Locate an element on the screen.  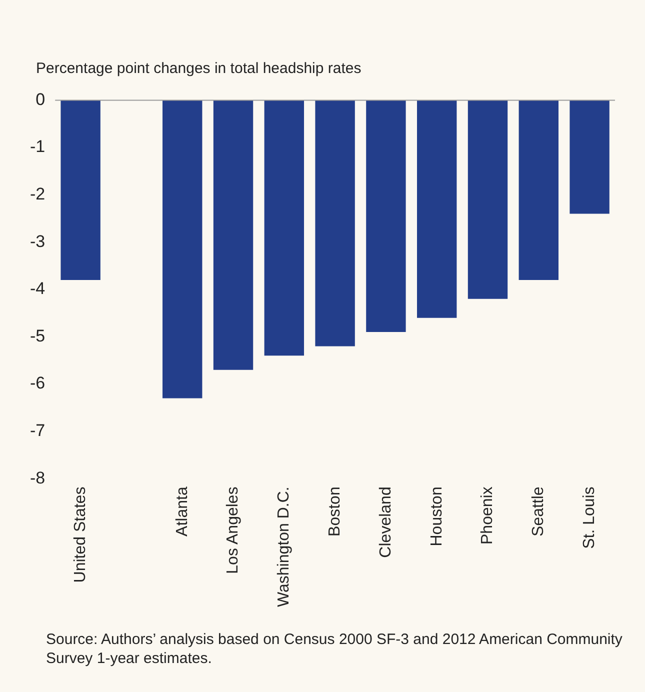
y-tick-label: -8 is located at coordinates (38, 478).